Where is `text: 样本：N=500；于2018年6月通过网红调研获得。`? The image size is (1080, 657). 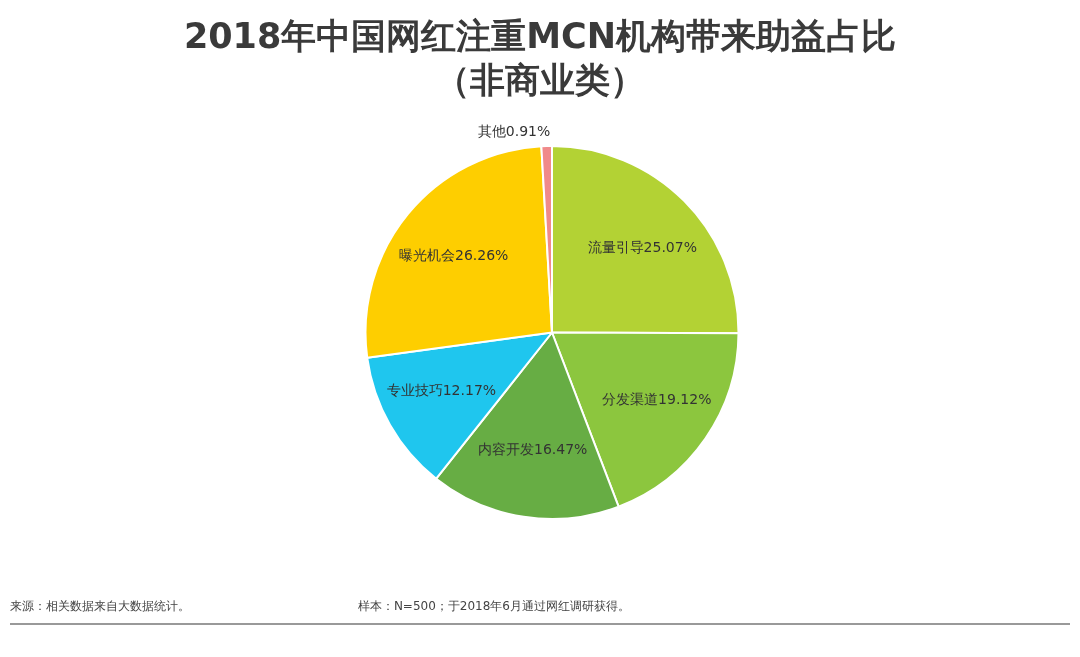
text: 样本：N=500；于2018年6月通过网红调研获得。 is located at coordinates (493, 606).